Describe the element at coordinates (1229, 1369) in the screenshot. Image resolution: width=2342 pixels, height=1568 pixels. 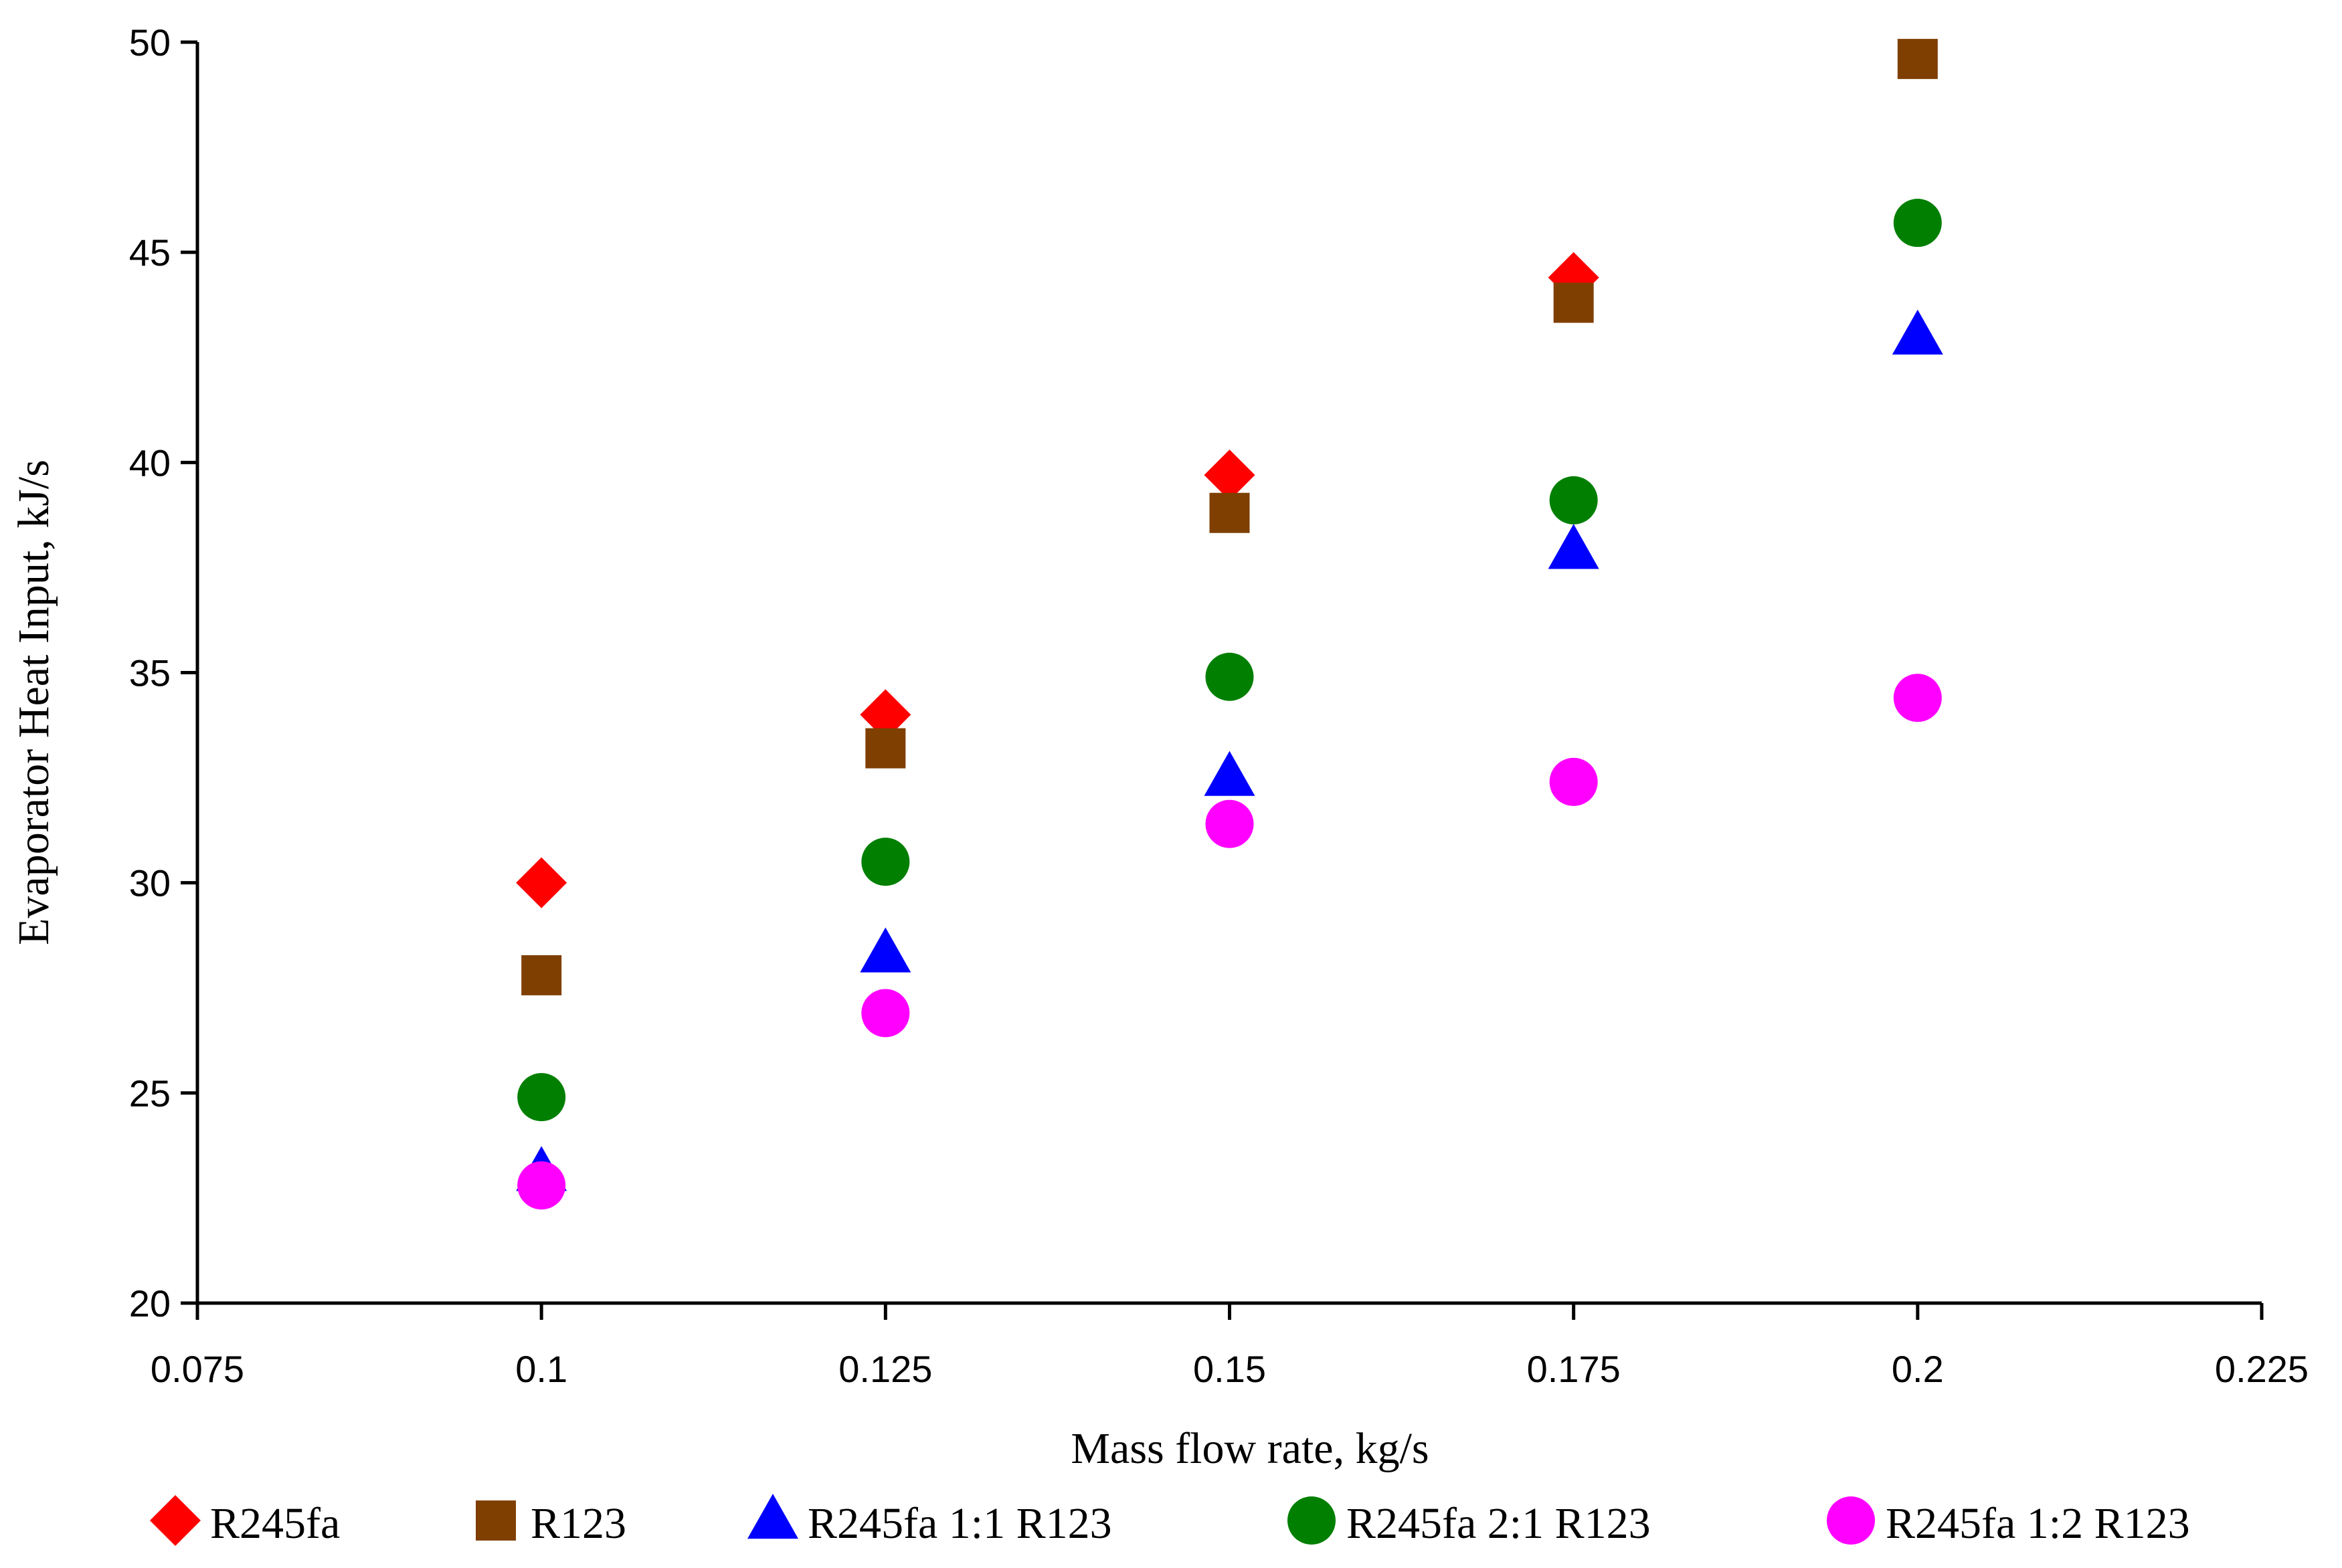
I see `x-tick-label: 0.15` at that location.